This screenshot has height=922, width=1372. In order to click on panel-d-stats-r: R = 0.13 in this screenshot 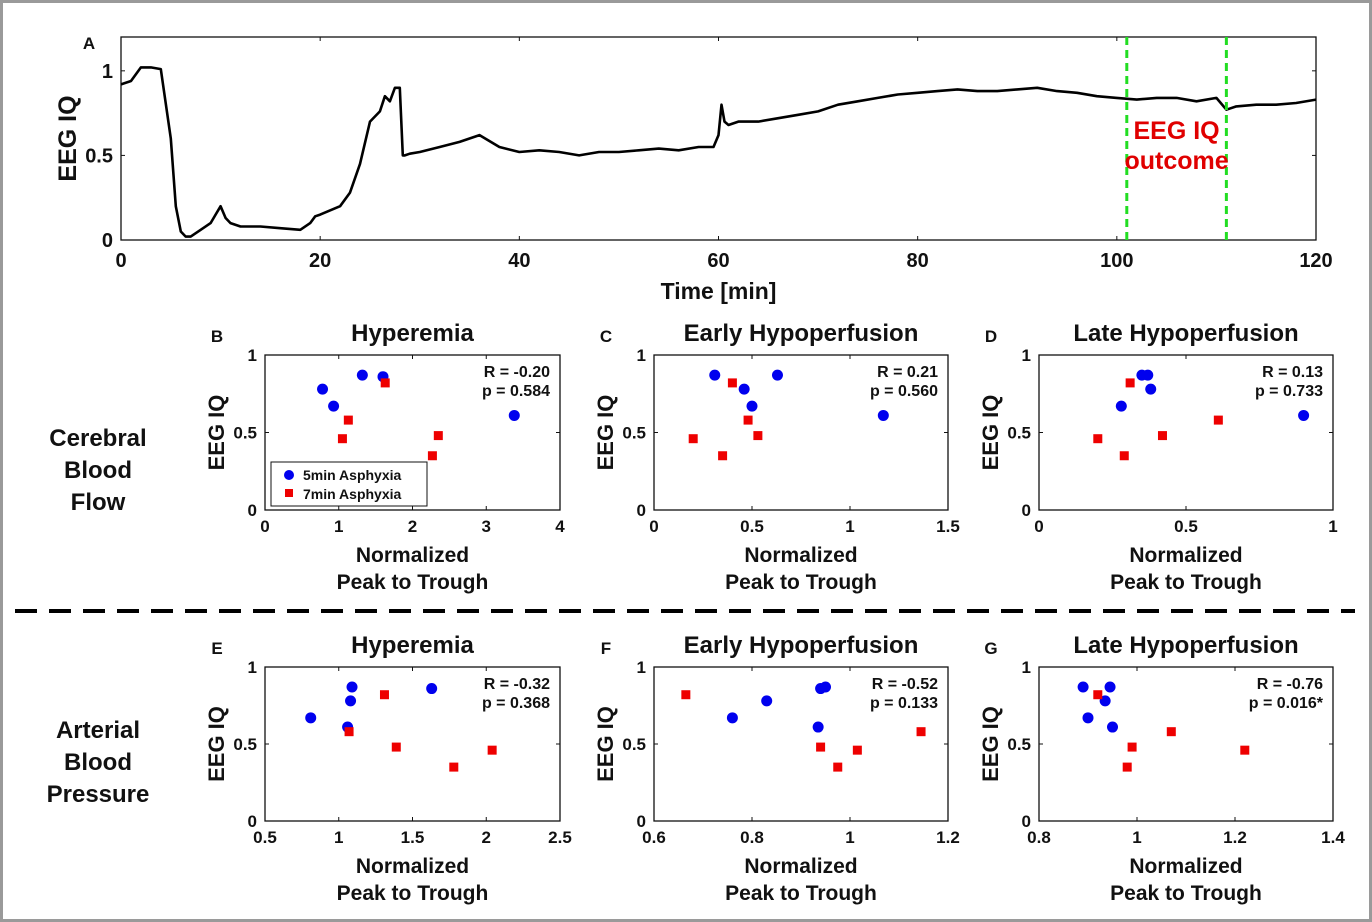, I will do `click(1292, 372)`.